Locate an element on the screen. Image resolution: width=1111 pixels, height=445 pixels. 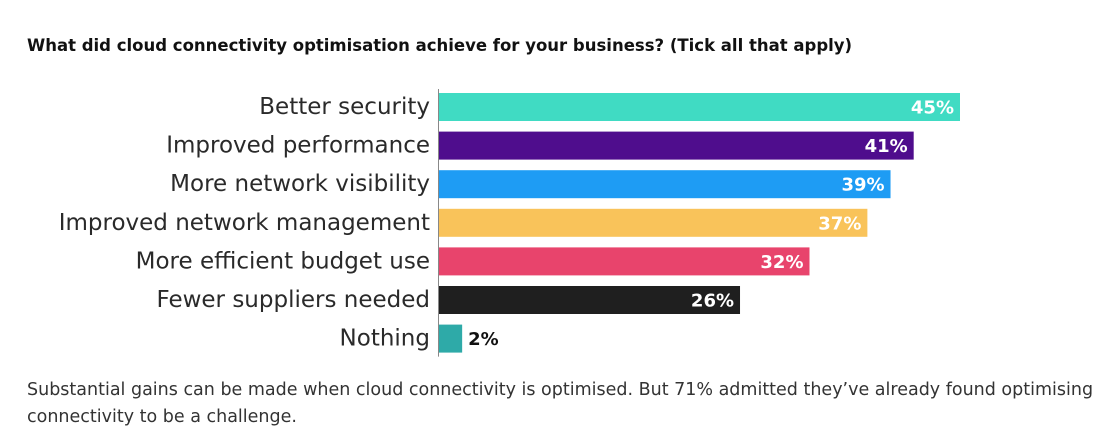
value-label: 39% is located at coordinates (862, 185).